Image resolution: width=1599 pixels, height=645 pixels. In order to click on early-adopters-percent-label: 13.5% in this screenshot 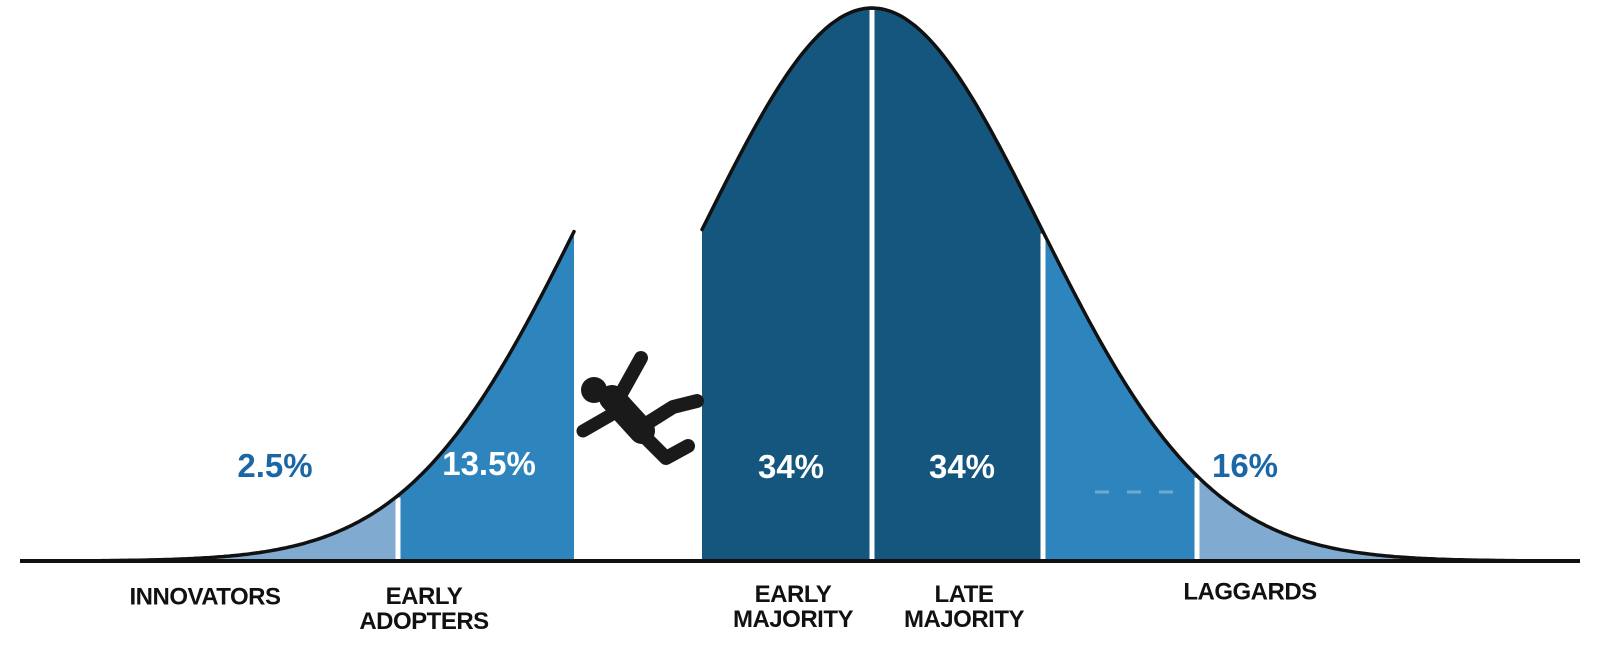, I will do `click(489, 463)`.